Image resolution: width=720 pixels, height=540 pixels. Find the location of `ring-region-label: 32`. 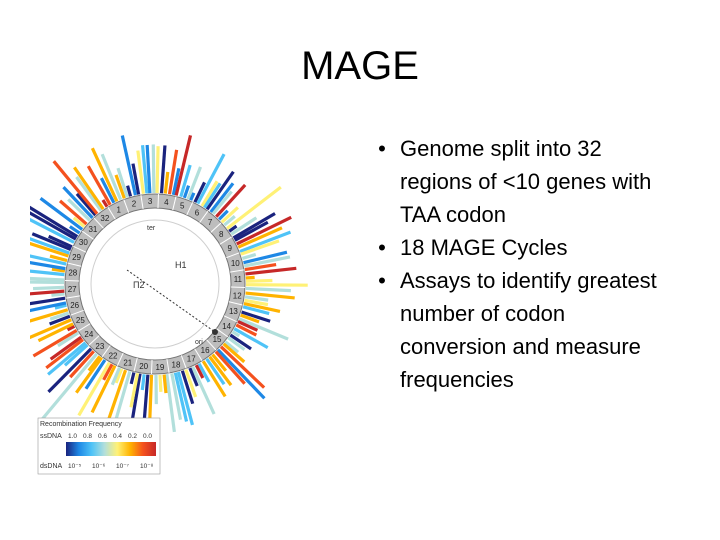

ring-region-label: 32 is located at coordinates (104, 218).